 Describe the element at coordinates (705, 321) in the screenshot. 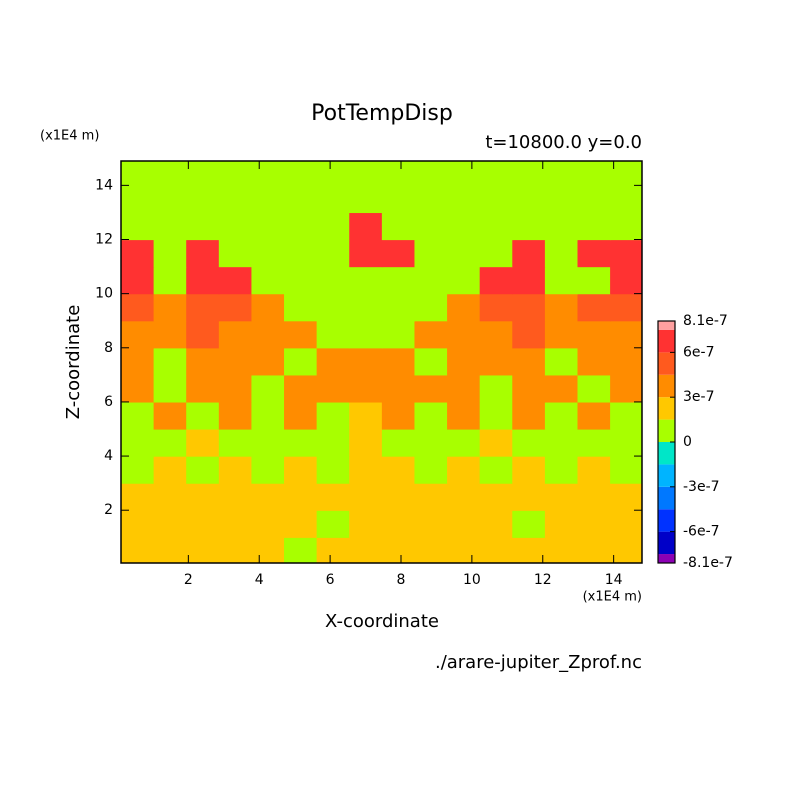

I see `colorbar-tick-label: 8.1e-7` at that location.